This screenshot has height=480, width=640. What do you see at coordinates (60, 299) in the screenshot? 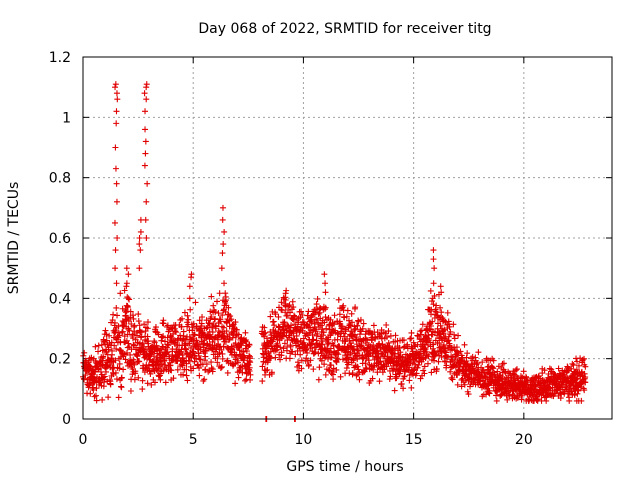
I see `y-tick-label: 0.4` at bounding box center [60, 299].